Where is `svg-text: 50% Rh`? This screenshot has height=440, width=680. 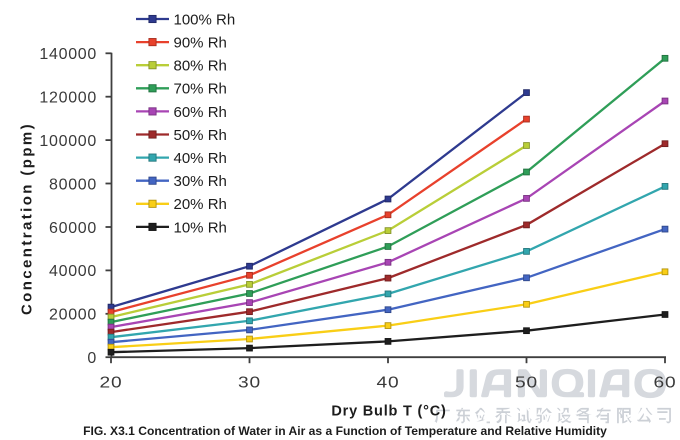
svg-text: 50% Rh is located at coordinates (200, 135).